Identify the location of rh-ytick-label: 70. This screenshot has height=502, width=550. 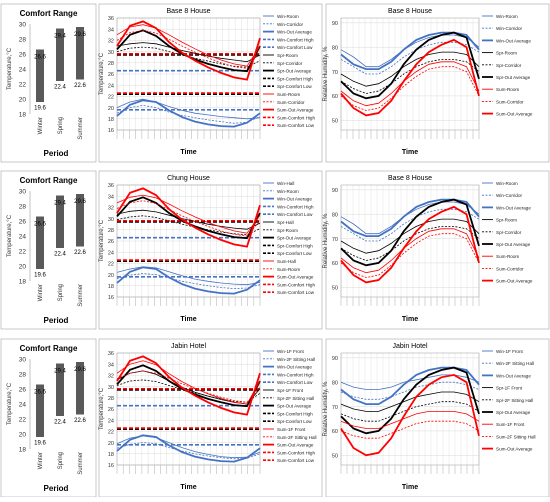
(335, 408).